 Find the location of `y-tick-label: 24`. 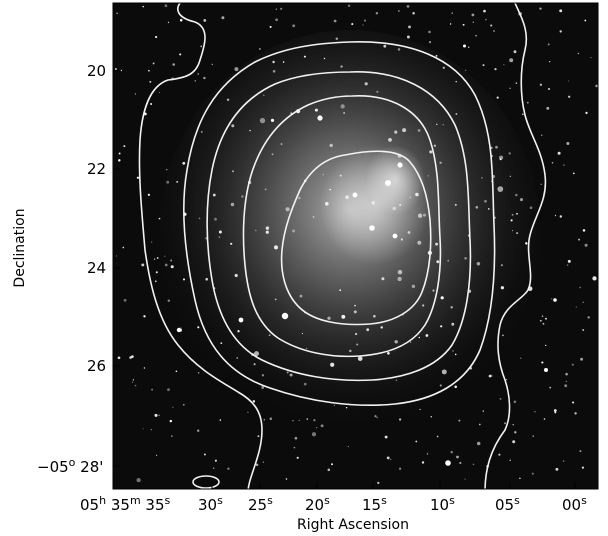

y-tick-label: 24 is located at coordinates (96, 268).